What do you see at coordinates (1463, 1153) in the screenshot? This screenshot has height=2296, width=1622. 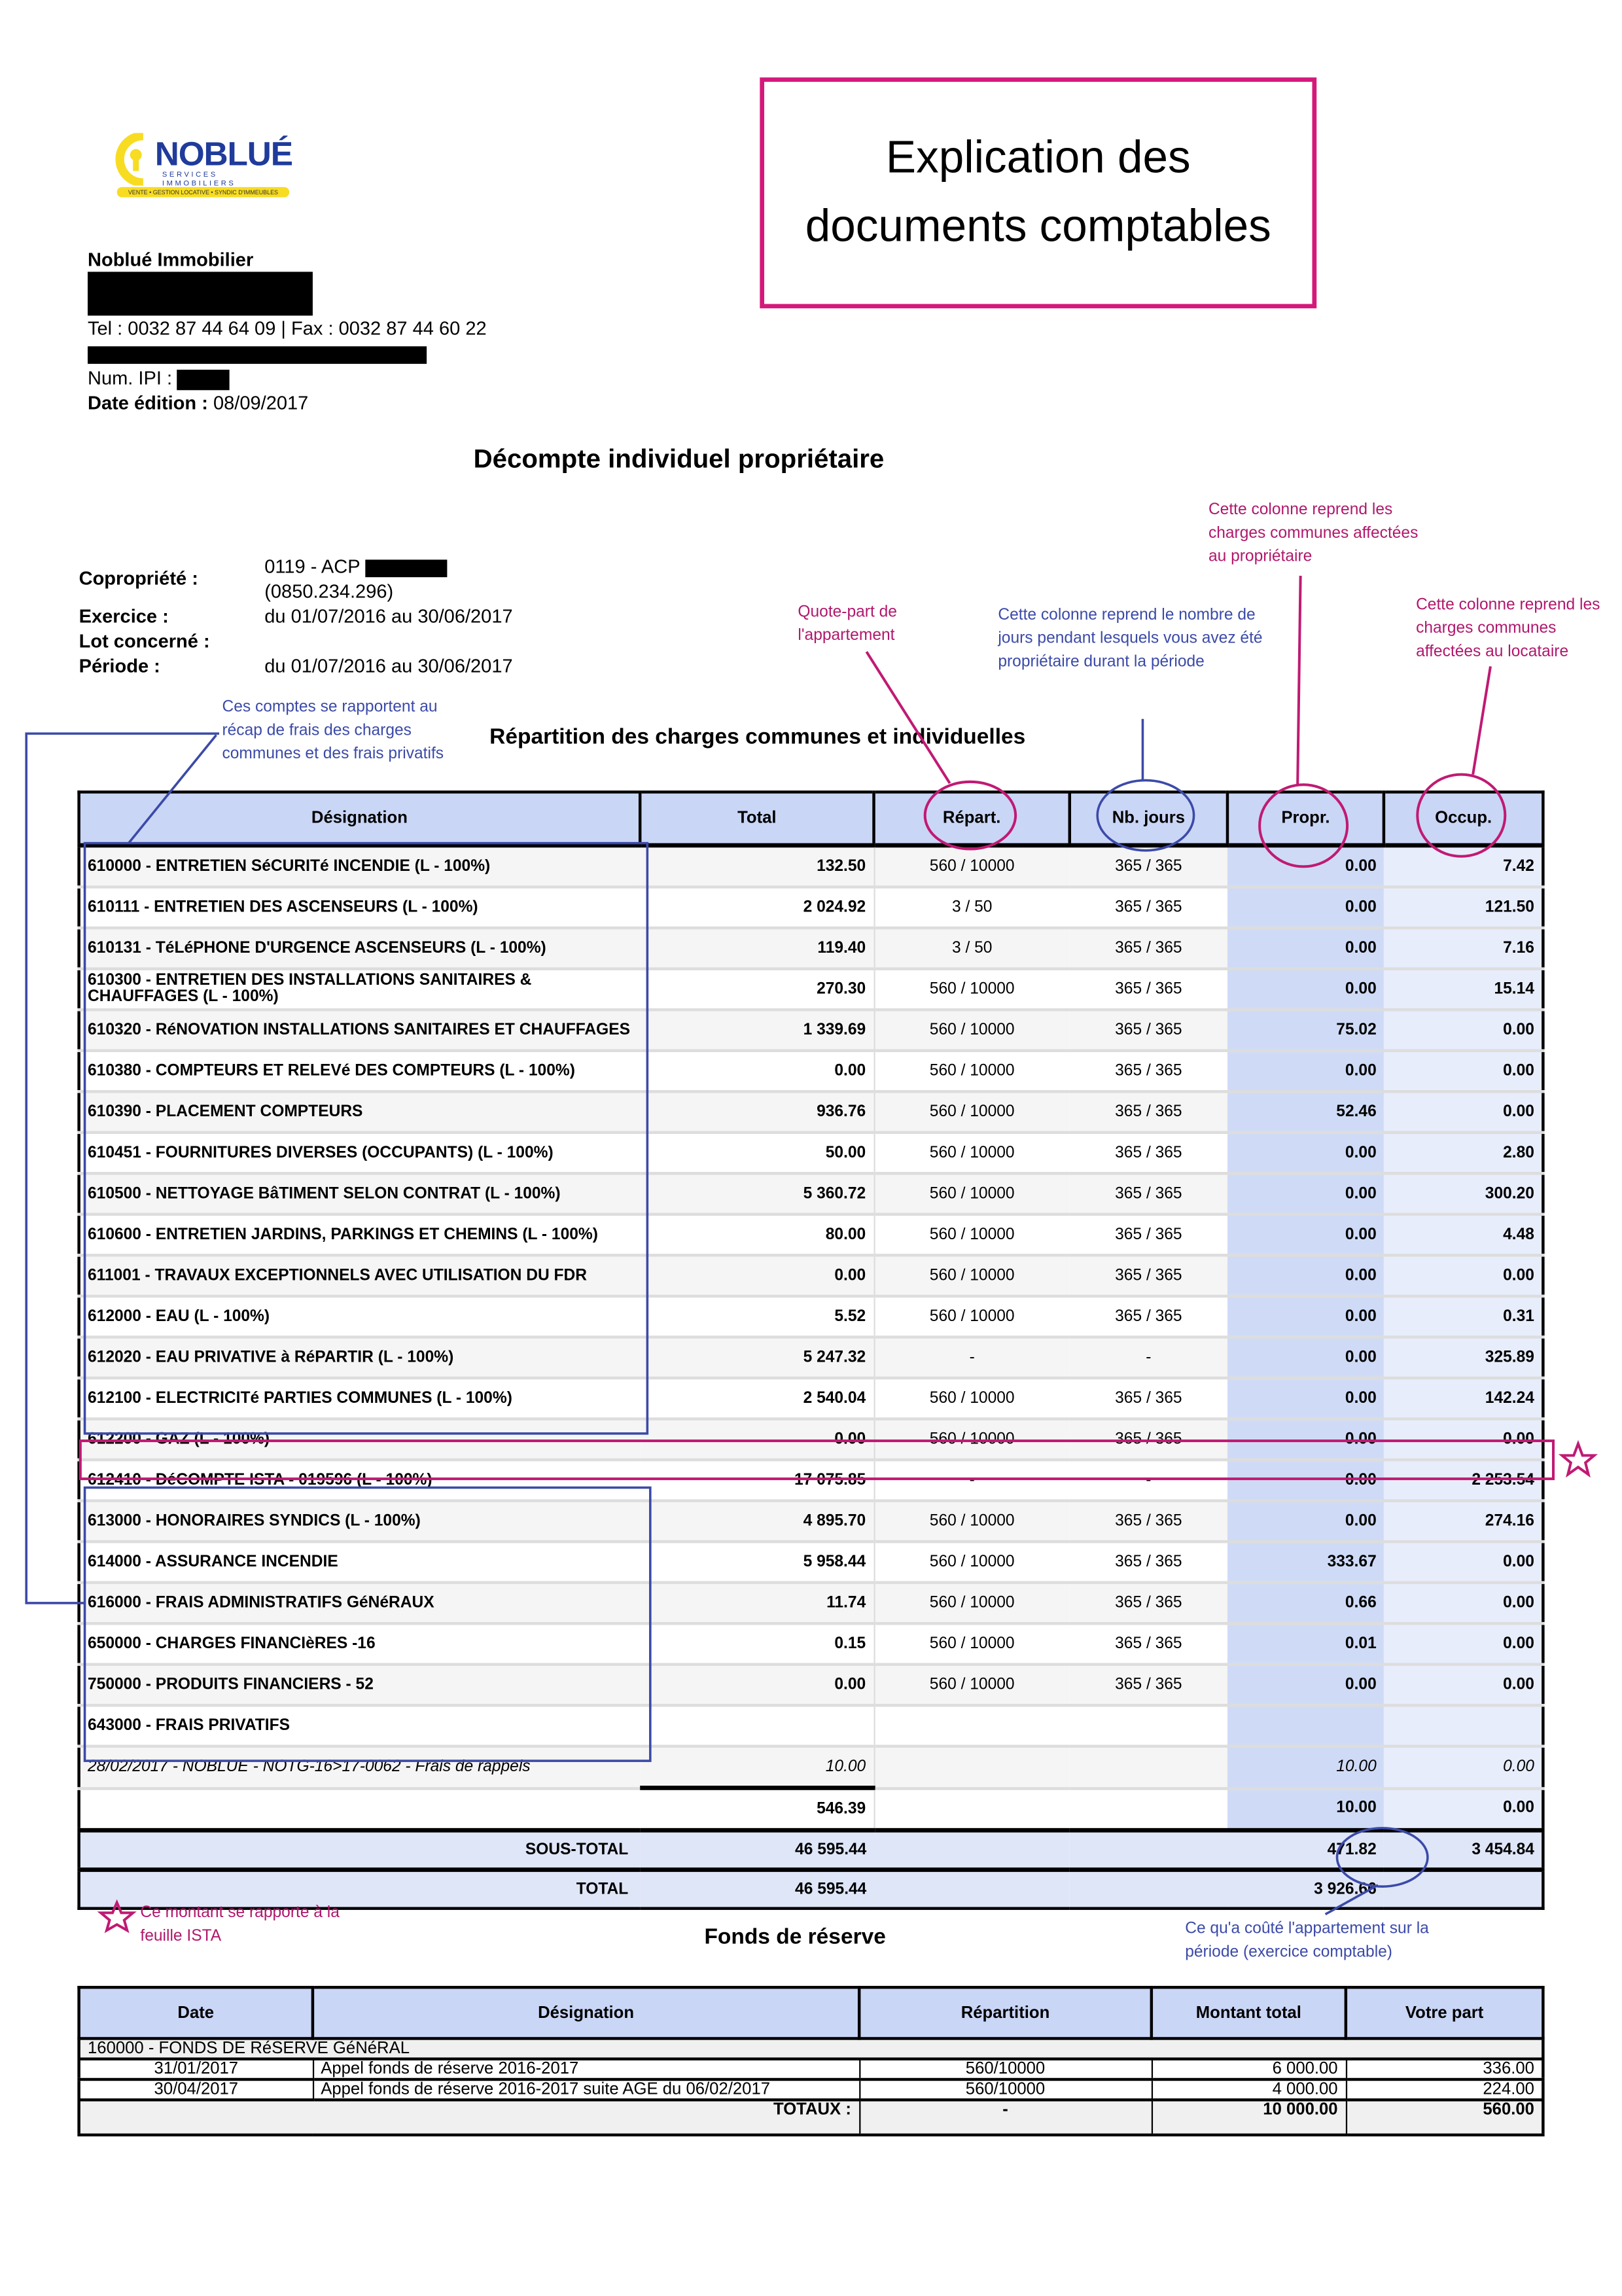 I see `cell-occup: 2.80` at bounding box center [1463, 1153].